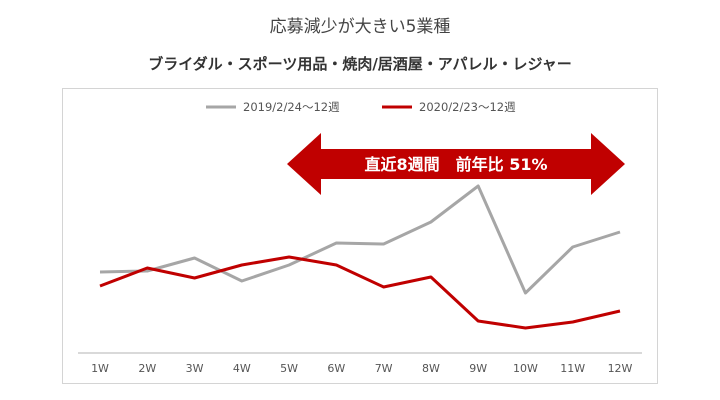 This screenshot has width=720, height=400. I want to click on double-arrow-annotation, so click(456, 164).